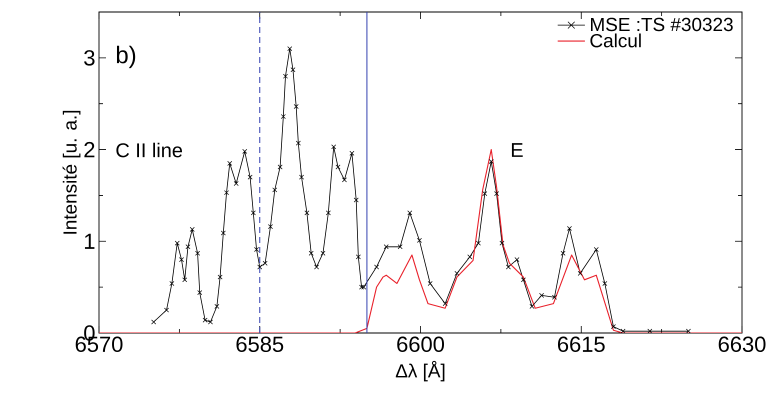 The width and height of the screenshot is (783, 413). Describe the element at coordinates (615, 40) in the screenshot. I see `legend-label: Calcul` at that location.